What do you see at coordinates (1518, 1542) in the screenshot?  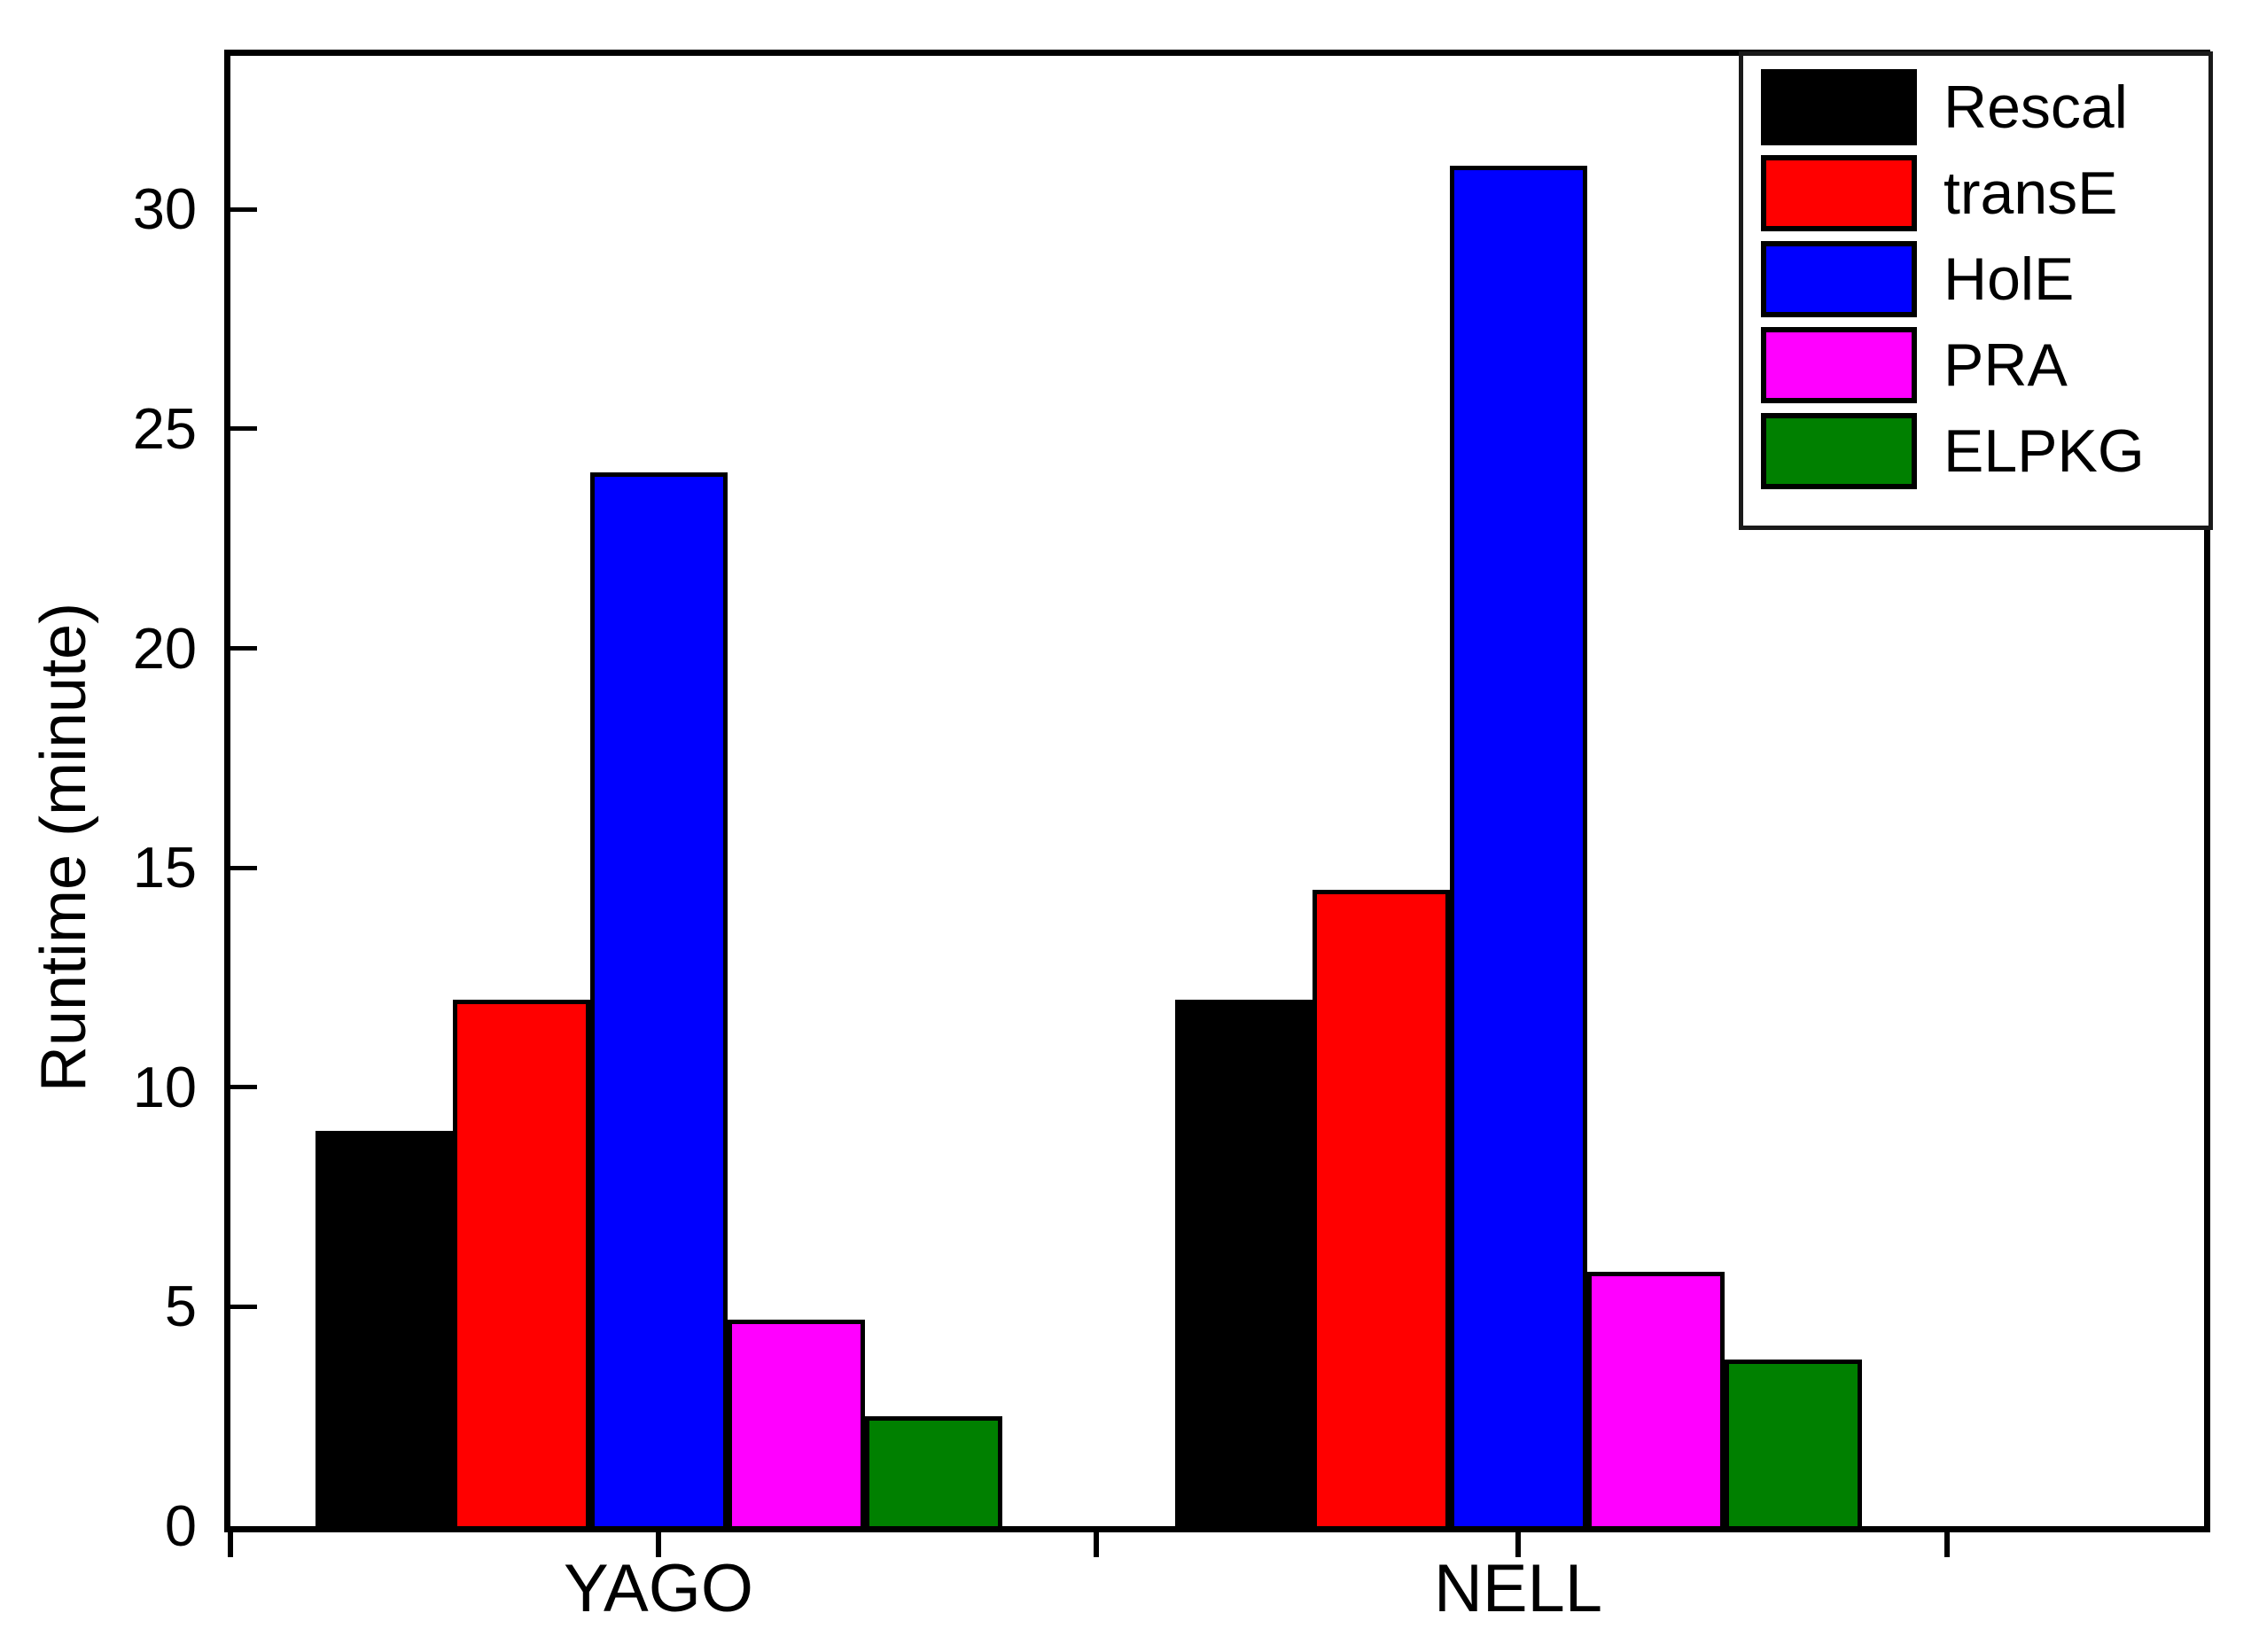 I see `x-tick-nell` at bounding box center [1518, 1542].